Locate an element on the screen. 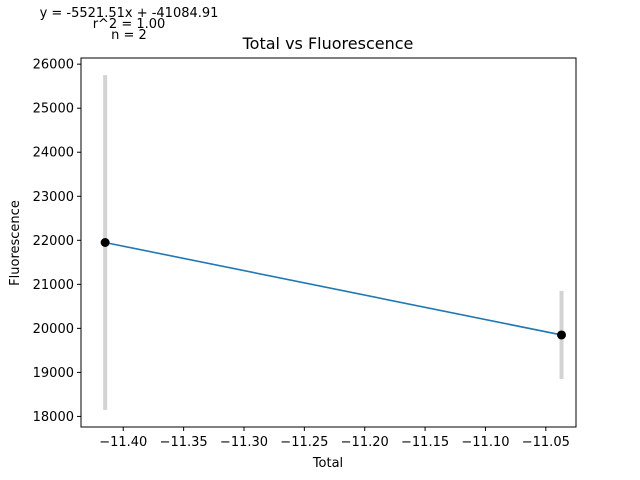  y-tick-label: 23000 is located at coordinates (53, 197).